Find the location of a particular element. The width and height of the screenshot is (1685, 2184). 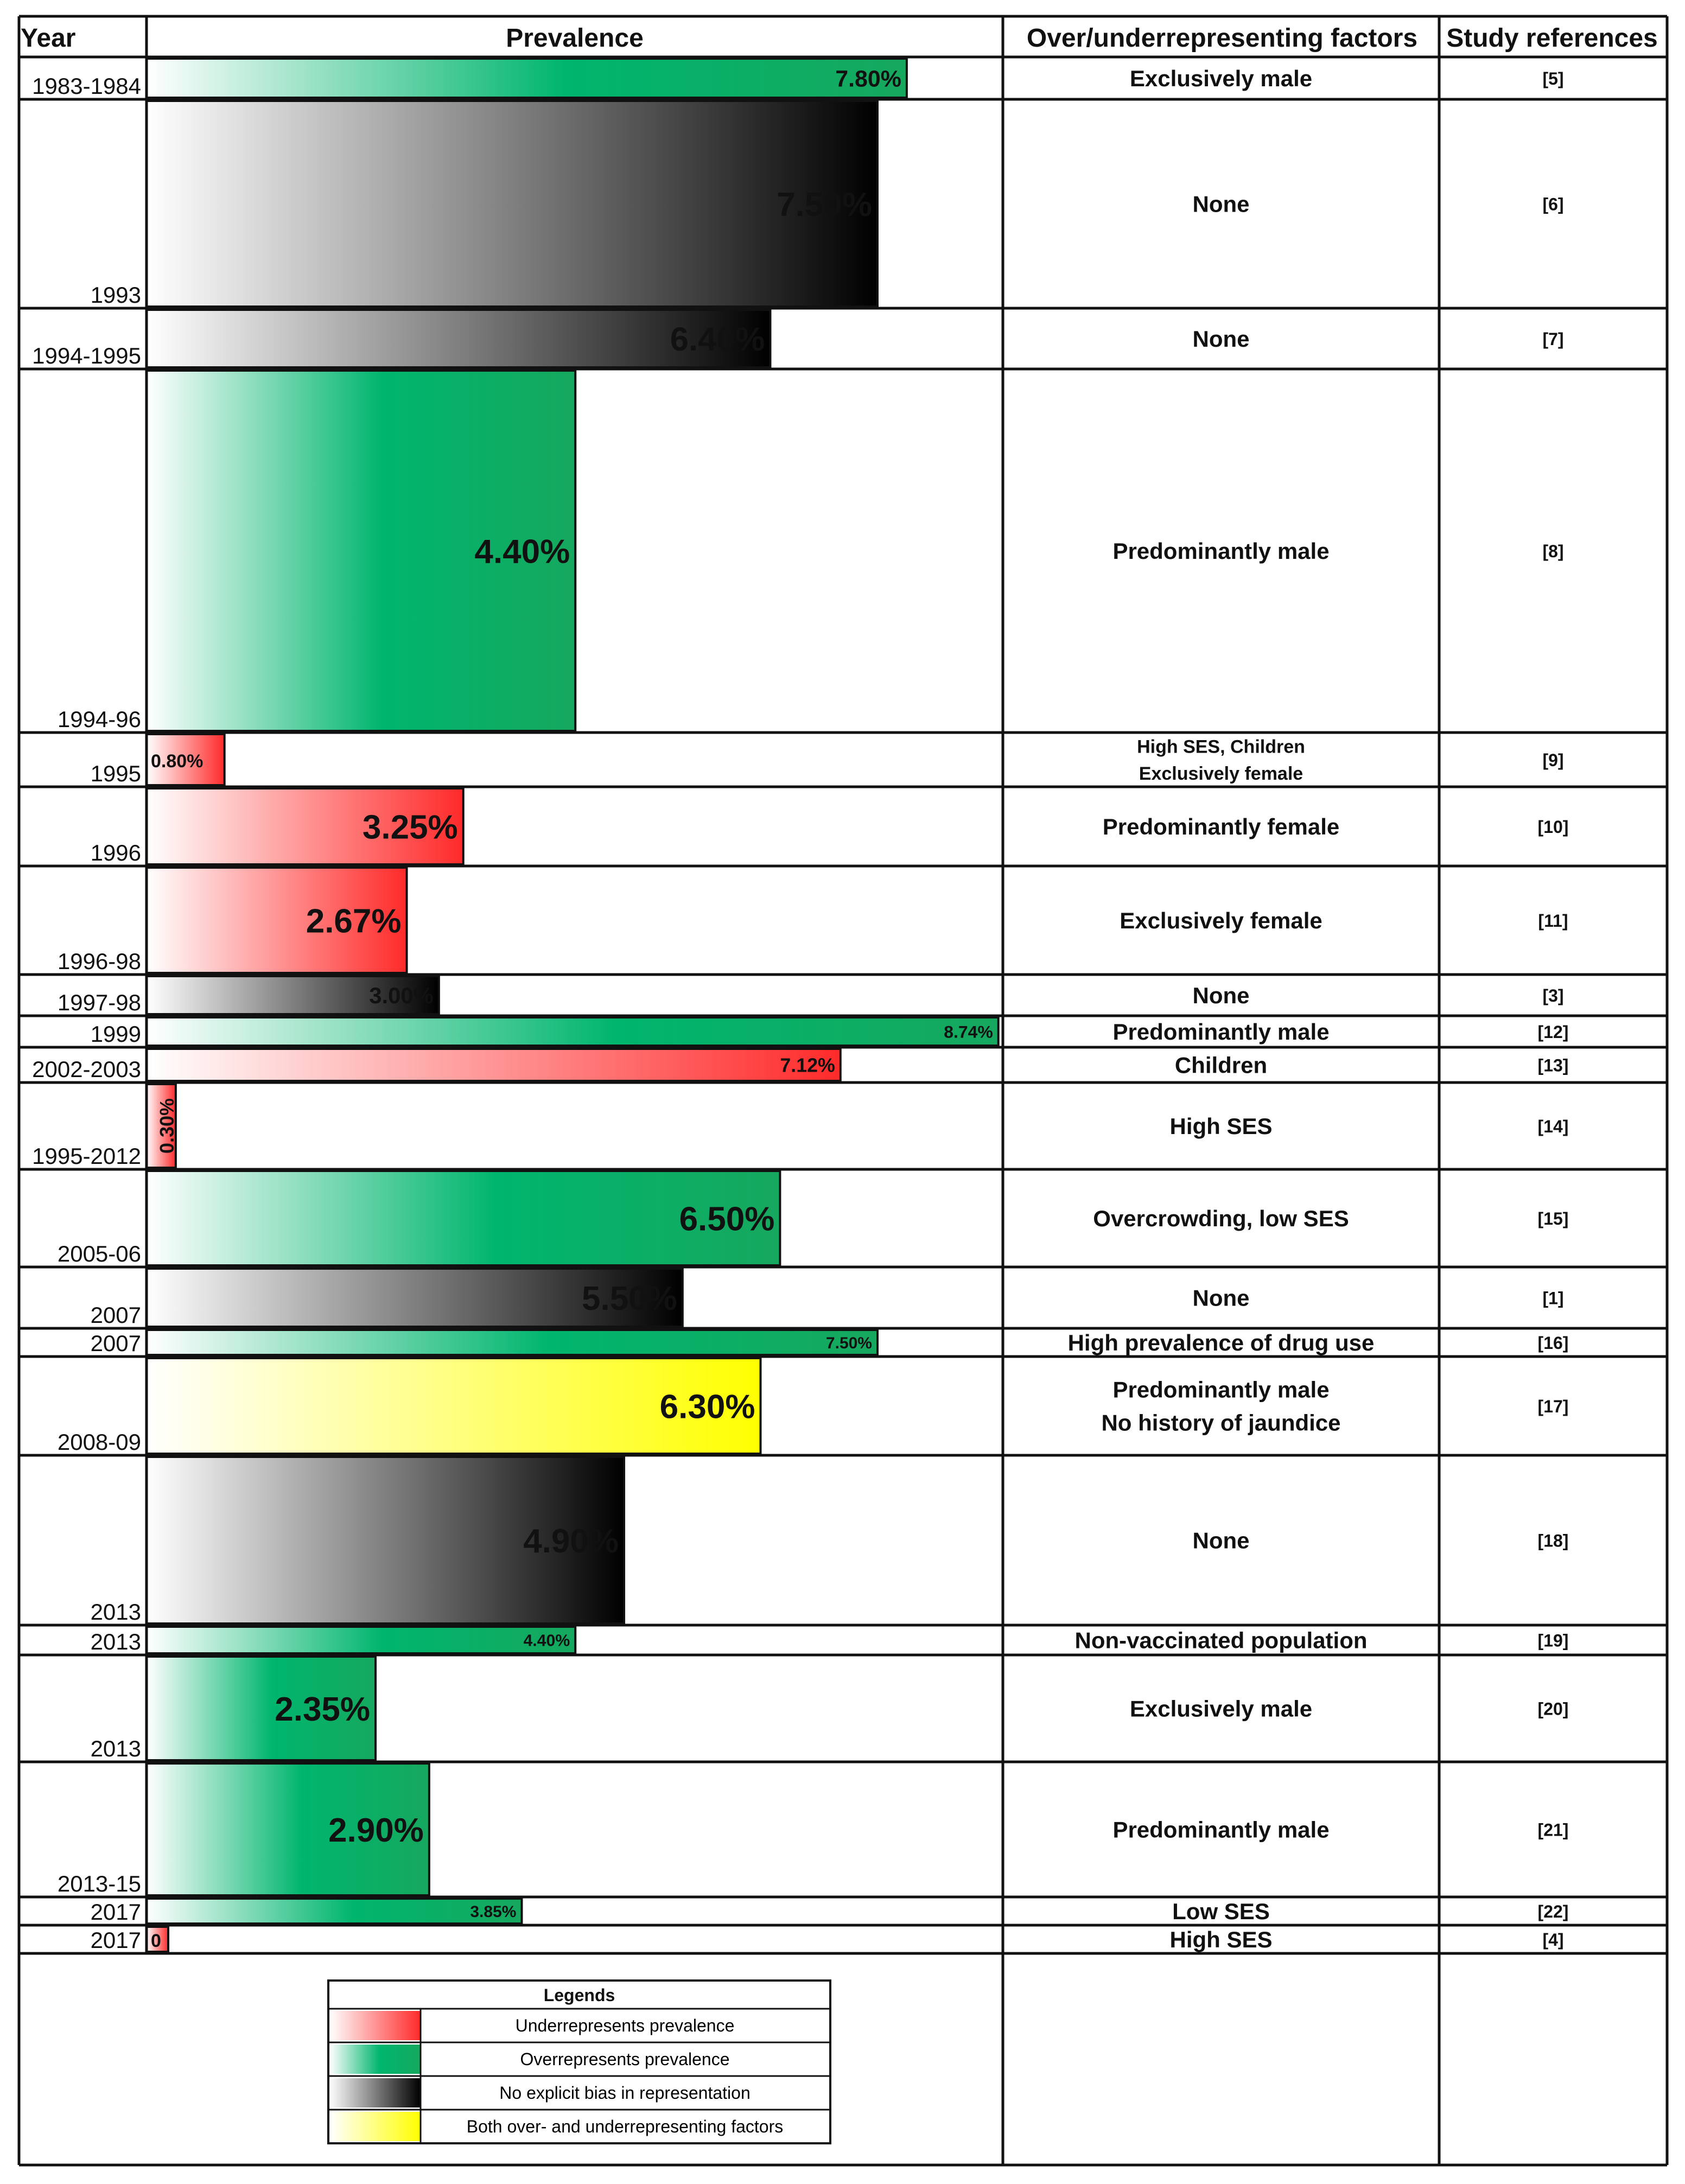

factor-text: High SES is located at coordinates (1220, 1939).